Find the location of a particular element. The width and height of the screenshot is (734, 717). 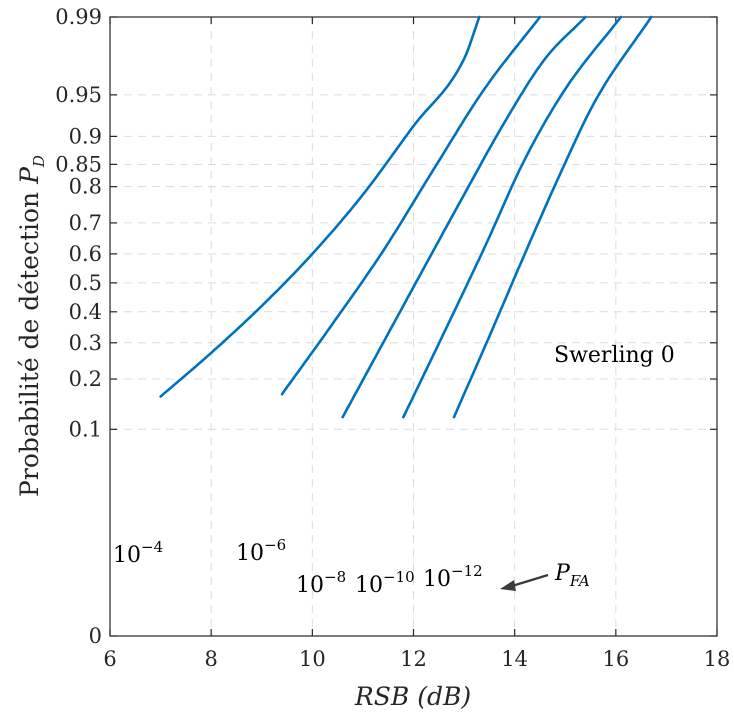

pfa-annotation-subscript: FA is located at coordinates (579, 581).